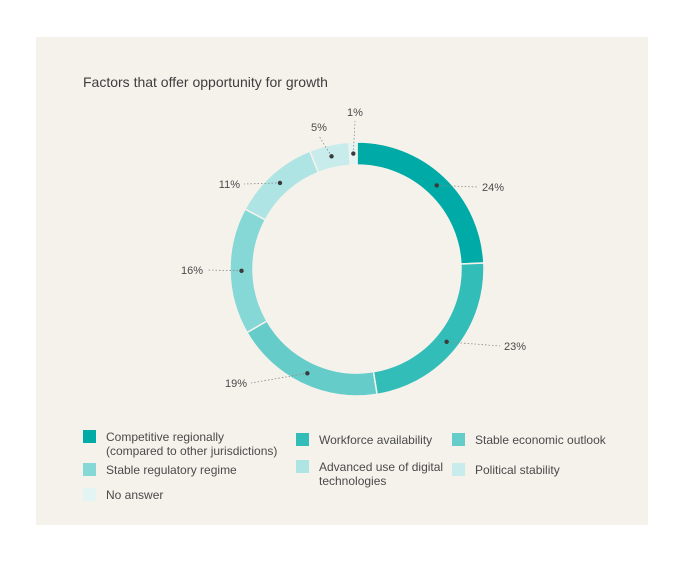 This screenshot has width=684, height=562. What do you see at coordinates (515, 347) in the screenshot?
I see `data-label: 23%` at bounding box center [515, 347].